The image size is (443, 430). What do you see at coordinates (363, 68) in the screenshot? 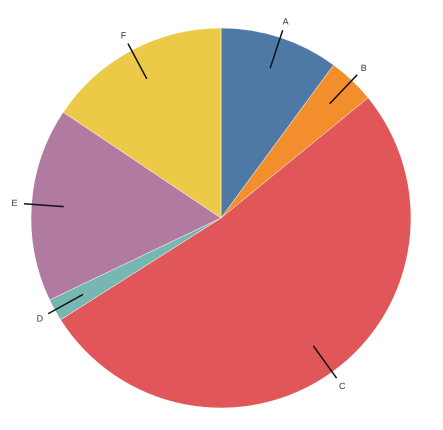
I see `slice-label: B` at bounding box center [363, 68].